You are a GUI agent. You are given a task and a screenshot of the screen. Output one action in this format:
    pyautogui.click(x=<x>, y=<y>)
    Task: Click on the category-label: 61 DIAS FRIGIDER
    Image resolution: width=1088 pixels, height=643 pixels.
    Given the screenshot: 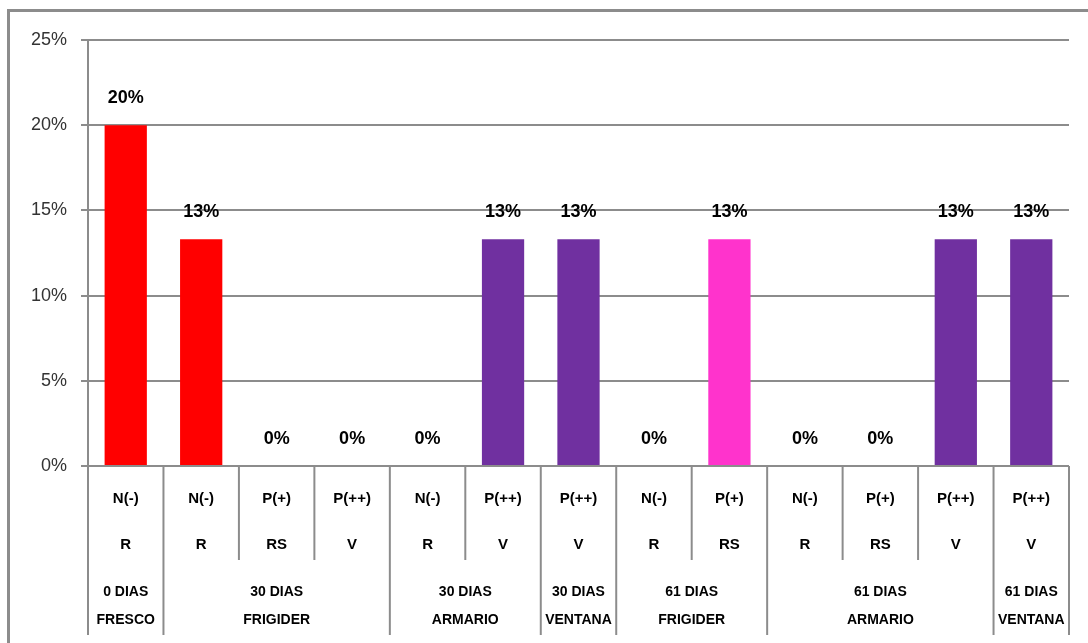 What is the action you would take?
    pyautogui.click(x=692, y=604)
    